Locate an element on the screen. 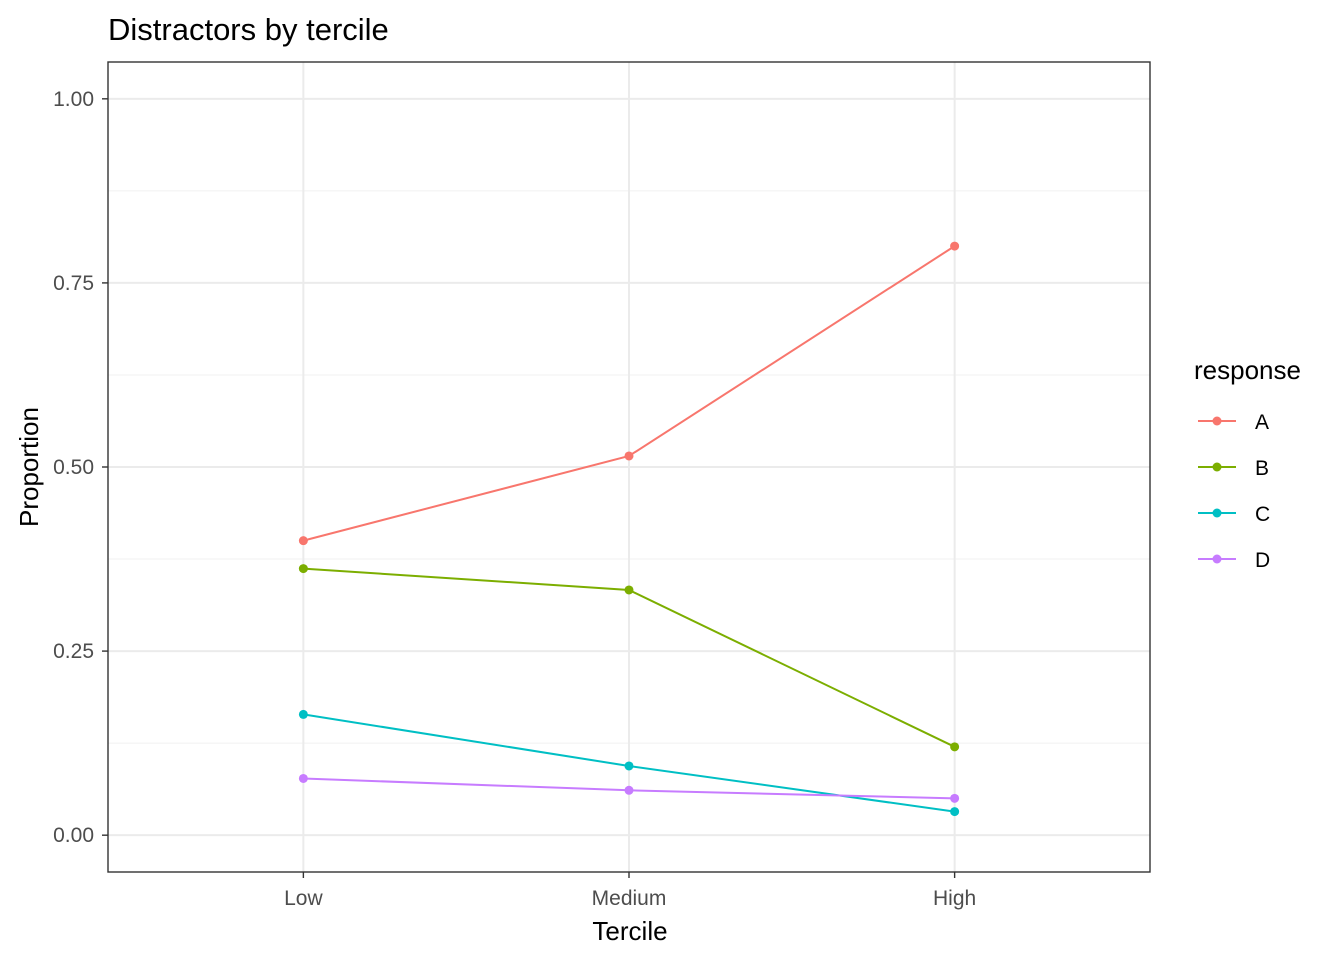 The image size is (1344, 960). chart-title: Distractors by tercile is located at coordinates (248, 29).